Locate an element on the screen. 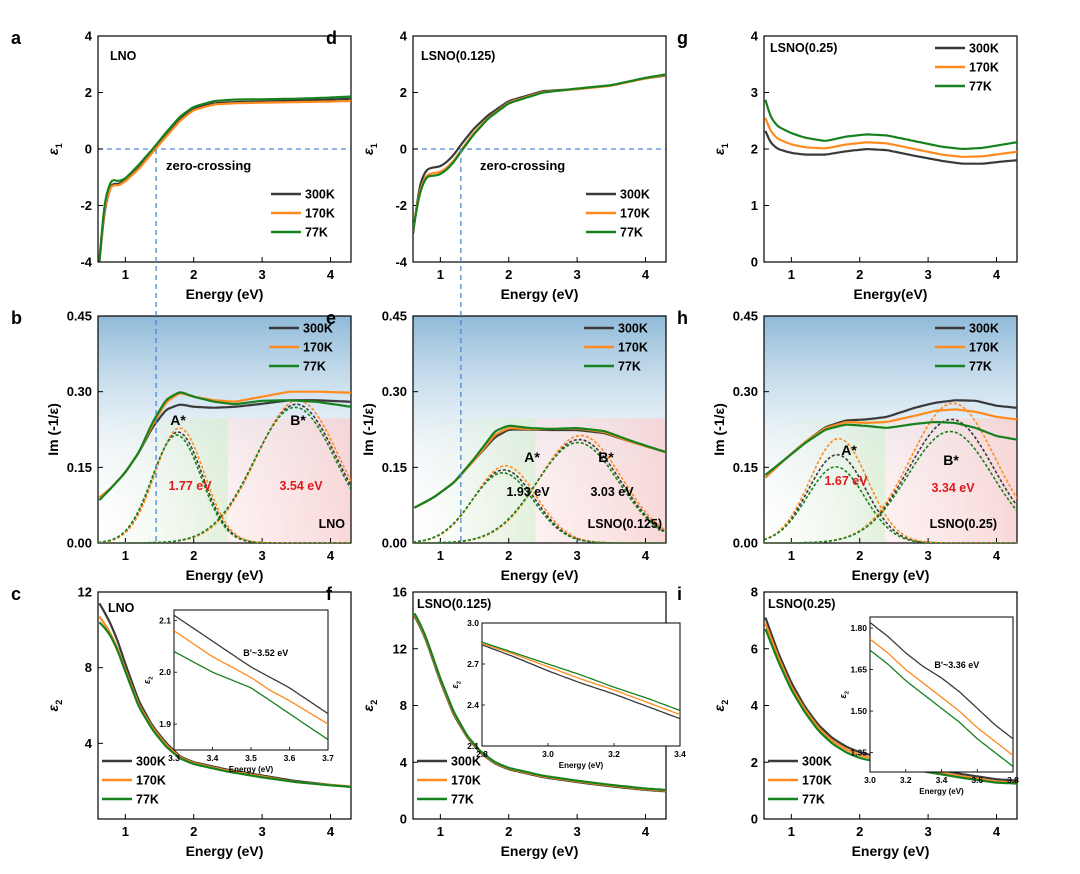  inset-annotation: B'~3.36 eV is located at coordinates (956, 665).